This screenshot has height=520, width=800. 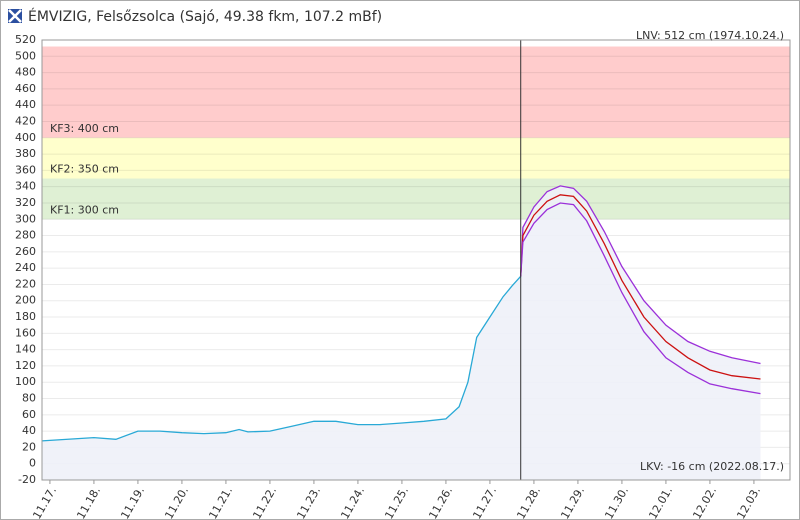 I want to click on y-tick-label: 380, so click(x=25, y=153).